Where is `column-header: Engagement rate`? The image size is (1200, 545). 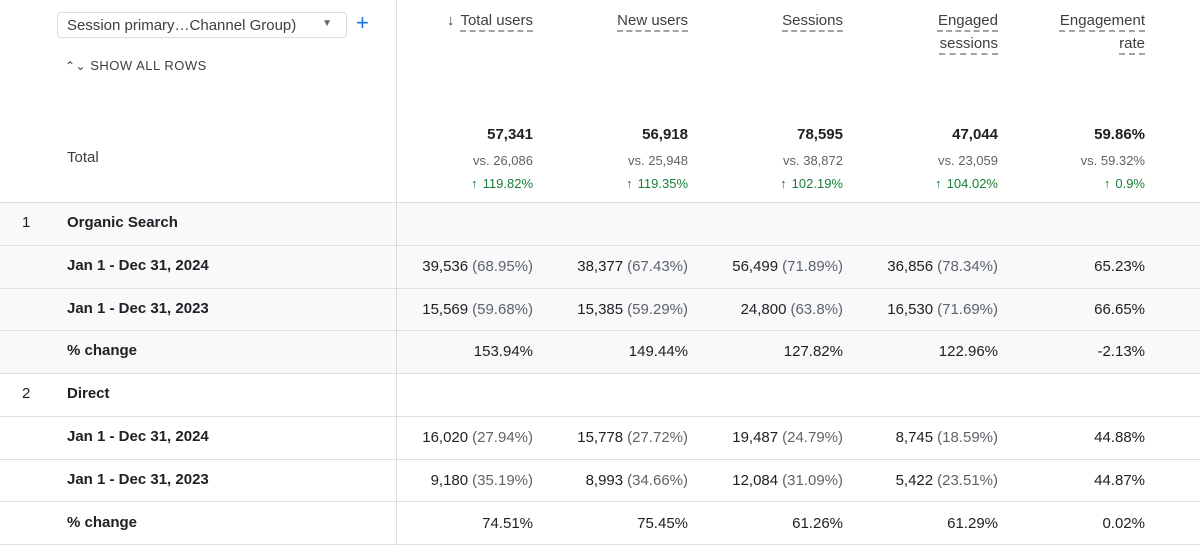 column-header: Engagement rate is located at coordinates (1090, 32).